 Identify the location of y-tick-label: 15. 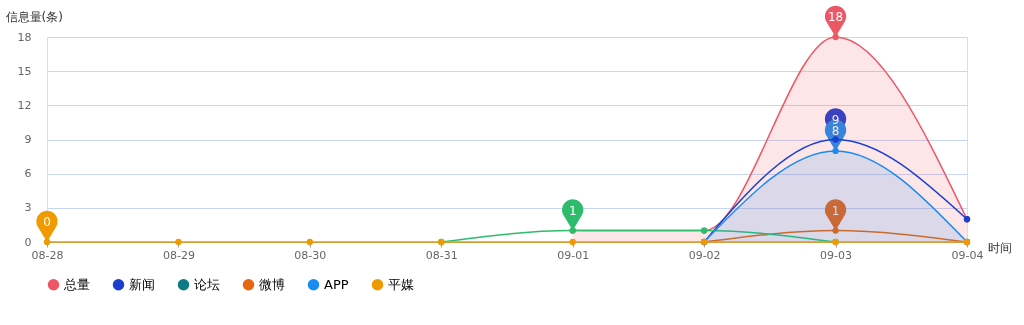
(24, 71).